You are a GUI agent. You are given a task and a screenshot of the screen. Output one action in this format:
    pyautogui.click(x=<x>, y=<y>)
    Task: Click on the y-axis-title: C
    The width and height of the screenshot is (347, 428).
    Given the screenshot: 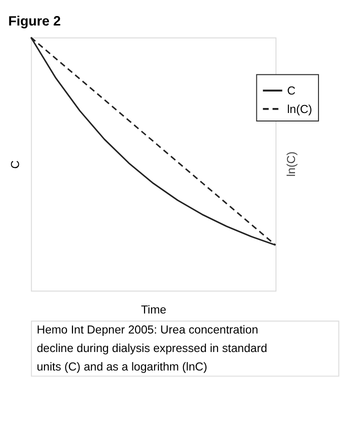 What is the action you would take?
    pyautogui.click(x=16, y=164)
    